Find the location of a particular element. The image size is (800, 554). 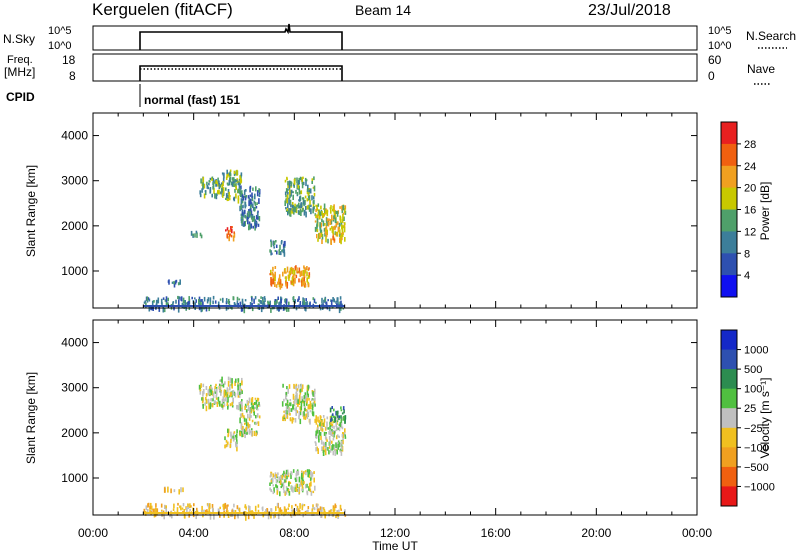

y-tick-label: 1000 is located at coordinates (74, 271).